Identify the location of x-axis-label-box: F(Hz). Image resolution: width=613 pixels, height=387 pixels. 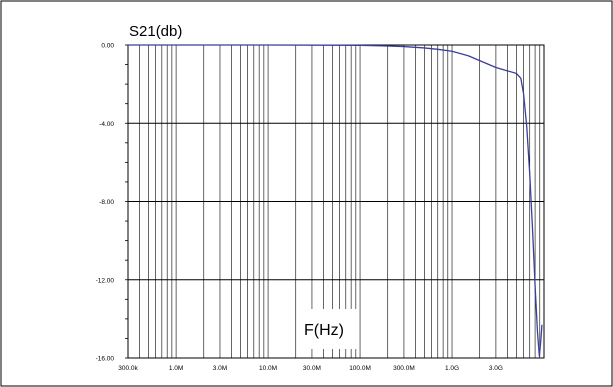
(328, 329).